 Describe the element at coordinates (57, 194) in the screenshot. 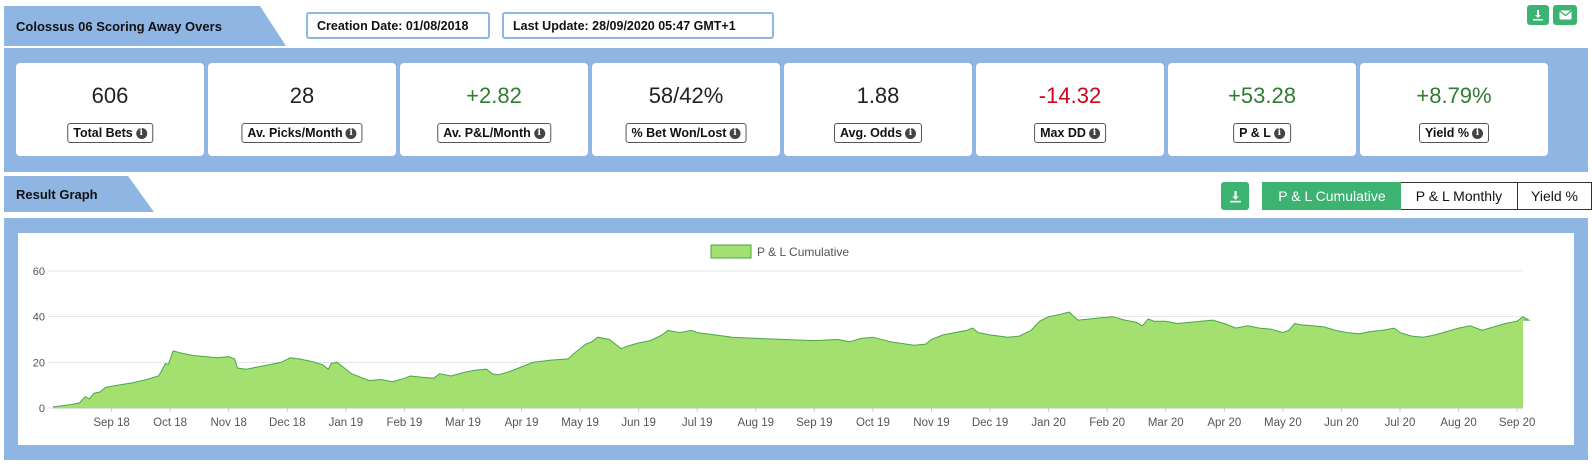

I see `result-graph-title-text: Result Graph` at that location.